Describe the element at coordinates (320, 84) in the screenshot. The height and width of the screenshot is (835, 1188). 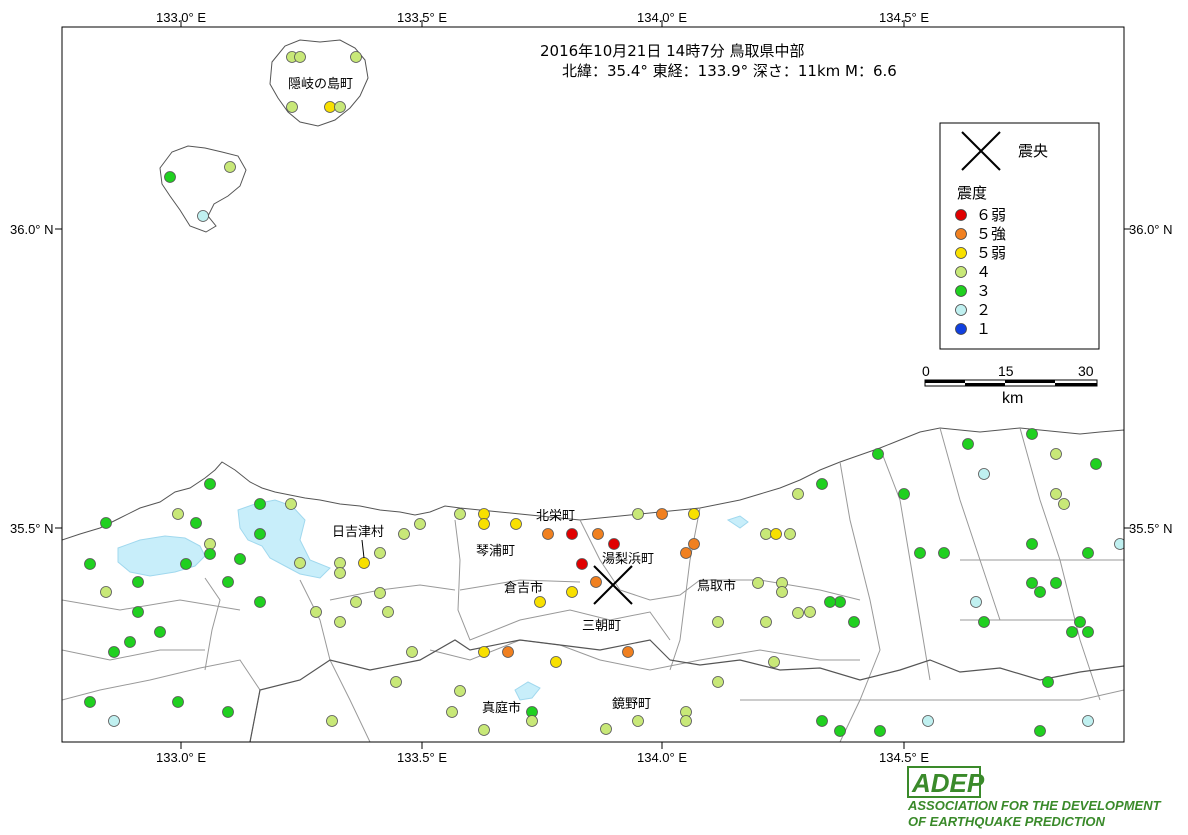
I see `place-oki: 隠岐の島町` at that location.